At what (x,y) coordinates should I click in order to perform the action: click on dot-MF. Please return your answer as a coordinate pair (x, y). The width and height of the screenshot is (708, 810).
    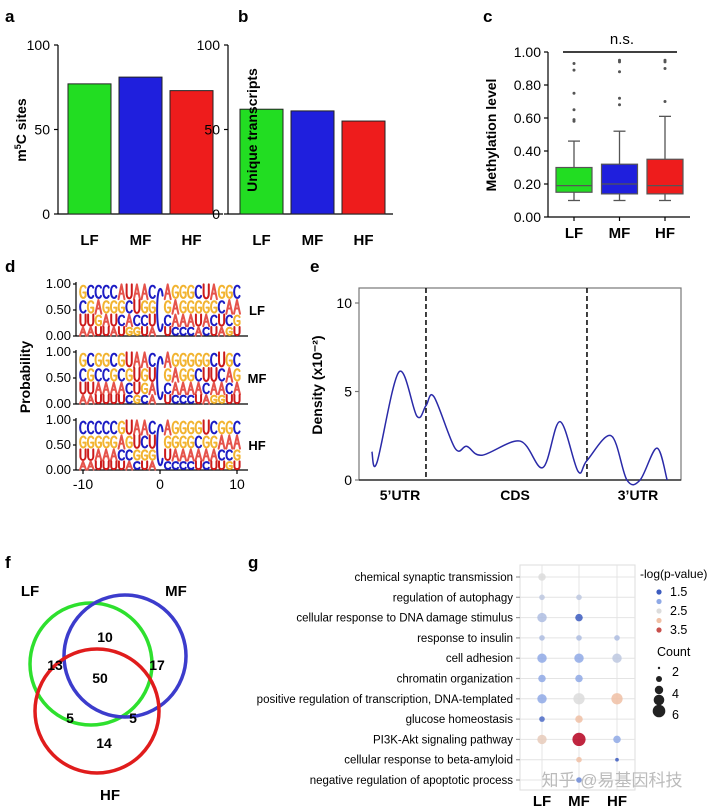
    Looking at the image, I should click on (579, 719).